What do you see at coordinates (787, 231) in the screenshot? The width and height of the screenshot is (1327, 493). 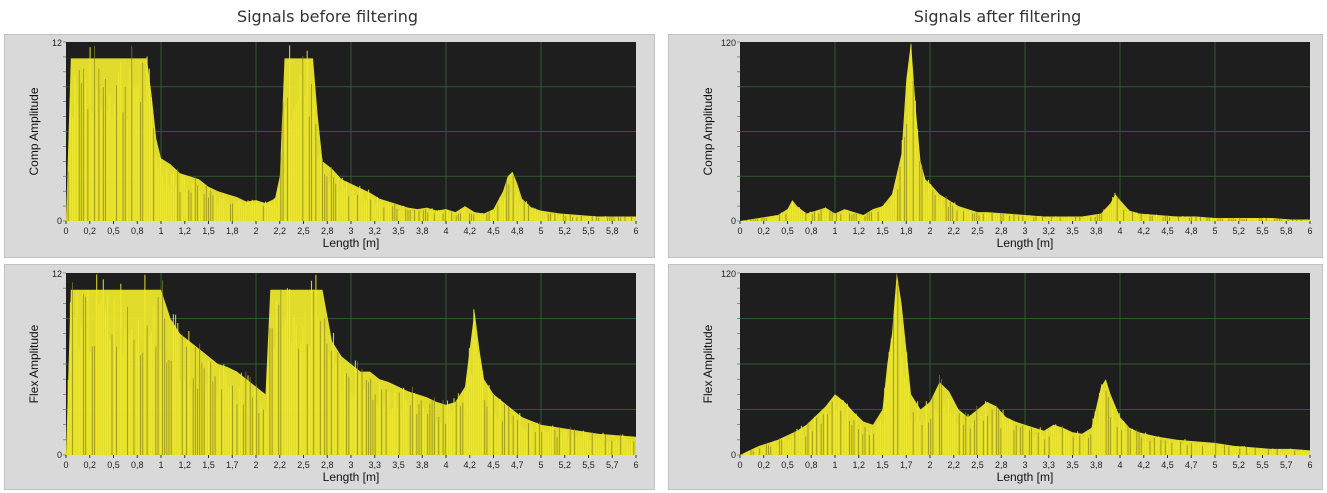 I see `x-tick-label: 0,5` at bounding box center [787, 231].